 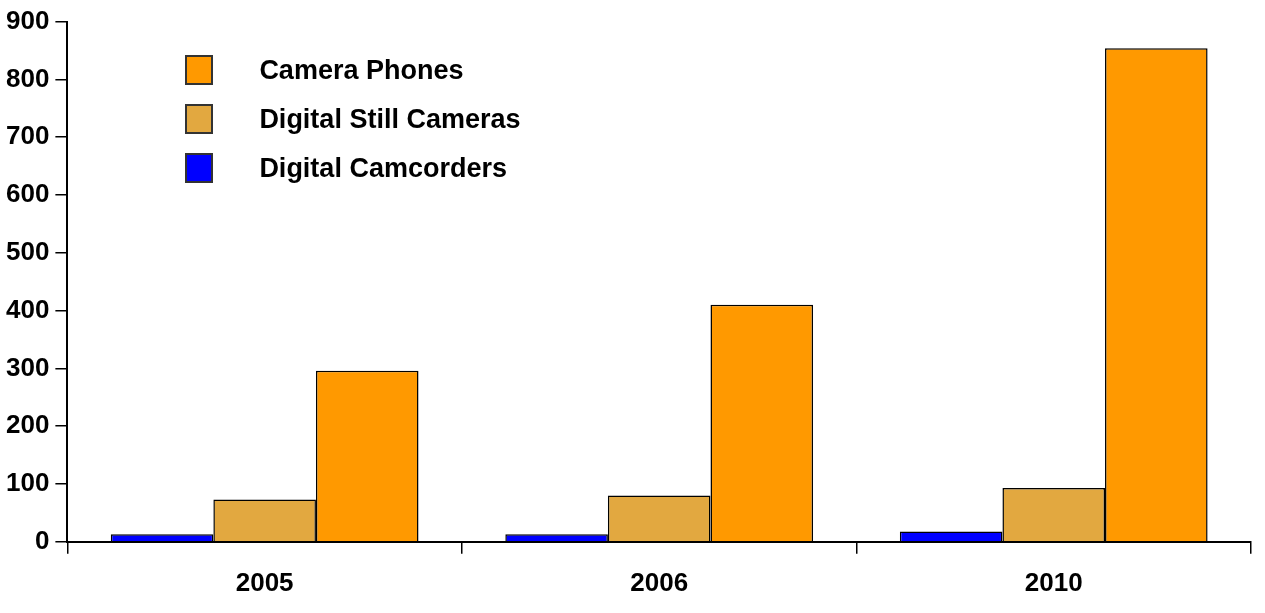 I want to click on x-tick-label: 2010, so click(x=1053, y=581).